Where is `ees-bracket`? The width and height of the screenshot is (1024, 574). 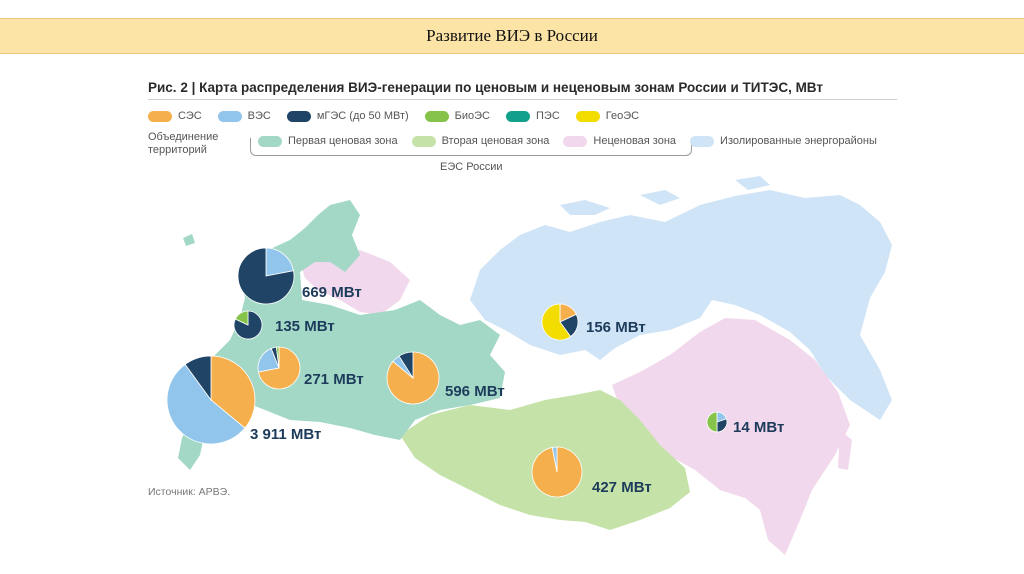 ees-bracket is located at coordinates (471, 147).